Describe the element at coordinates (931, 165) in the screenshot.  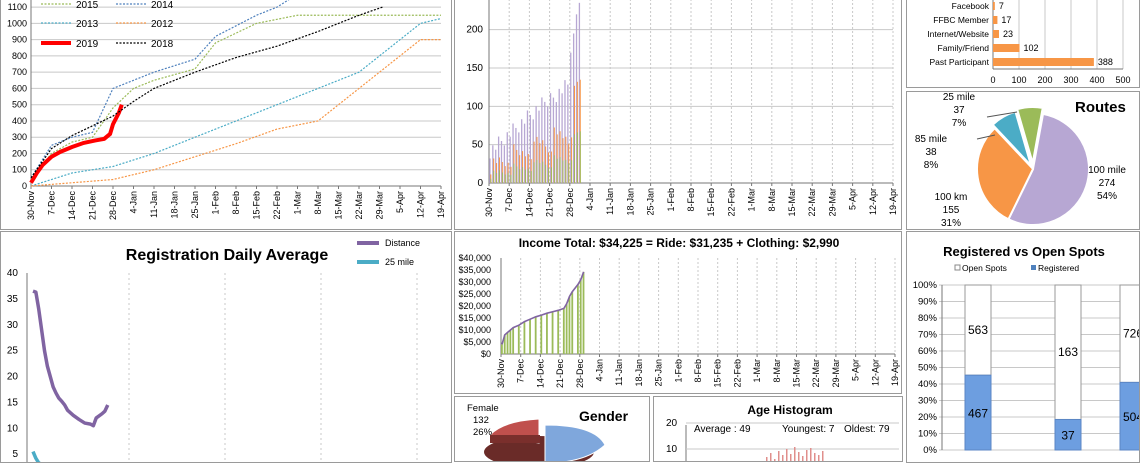
I see `pie-label-pct: 8%` at that location.